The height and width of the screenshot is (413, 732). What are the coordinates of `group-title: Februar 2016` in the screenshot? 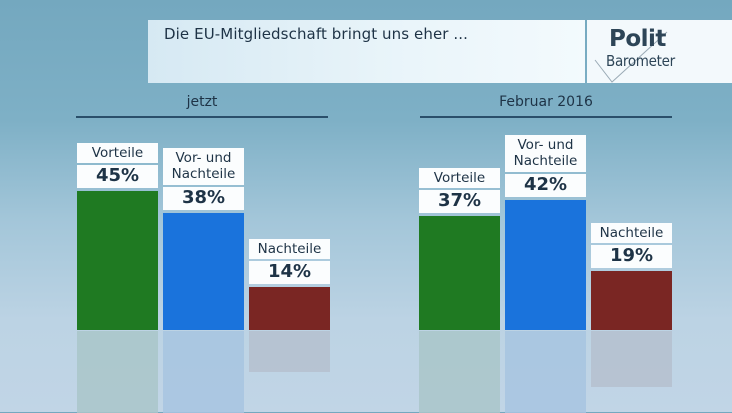 It's located at (546, 102).